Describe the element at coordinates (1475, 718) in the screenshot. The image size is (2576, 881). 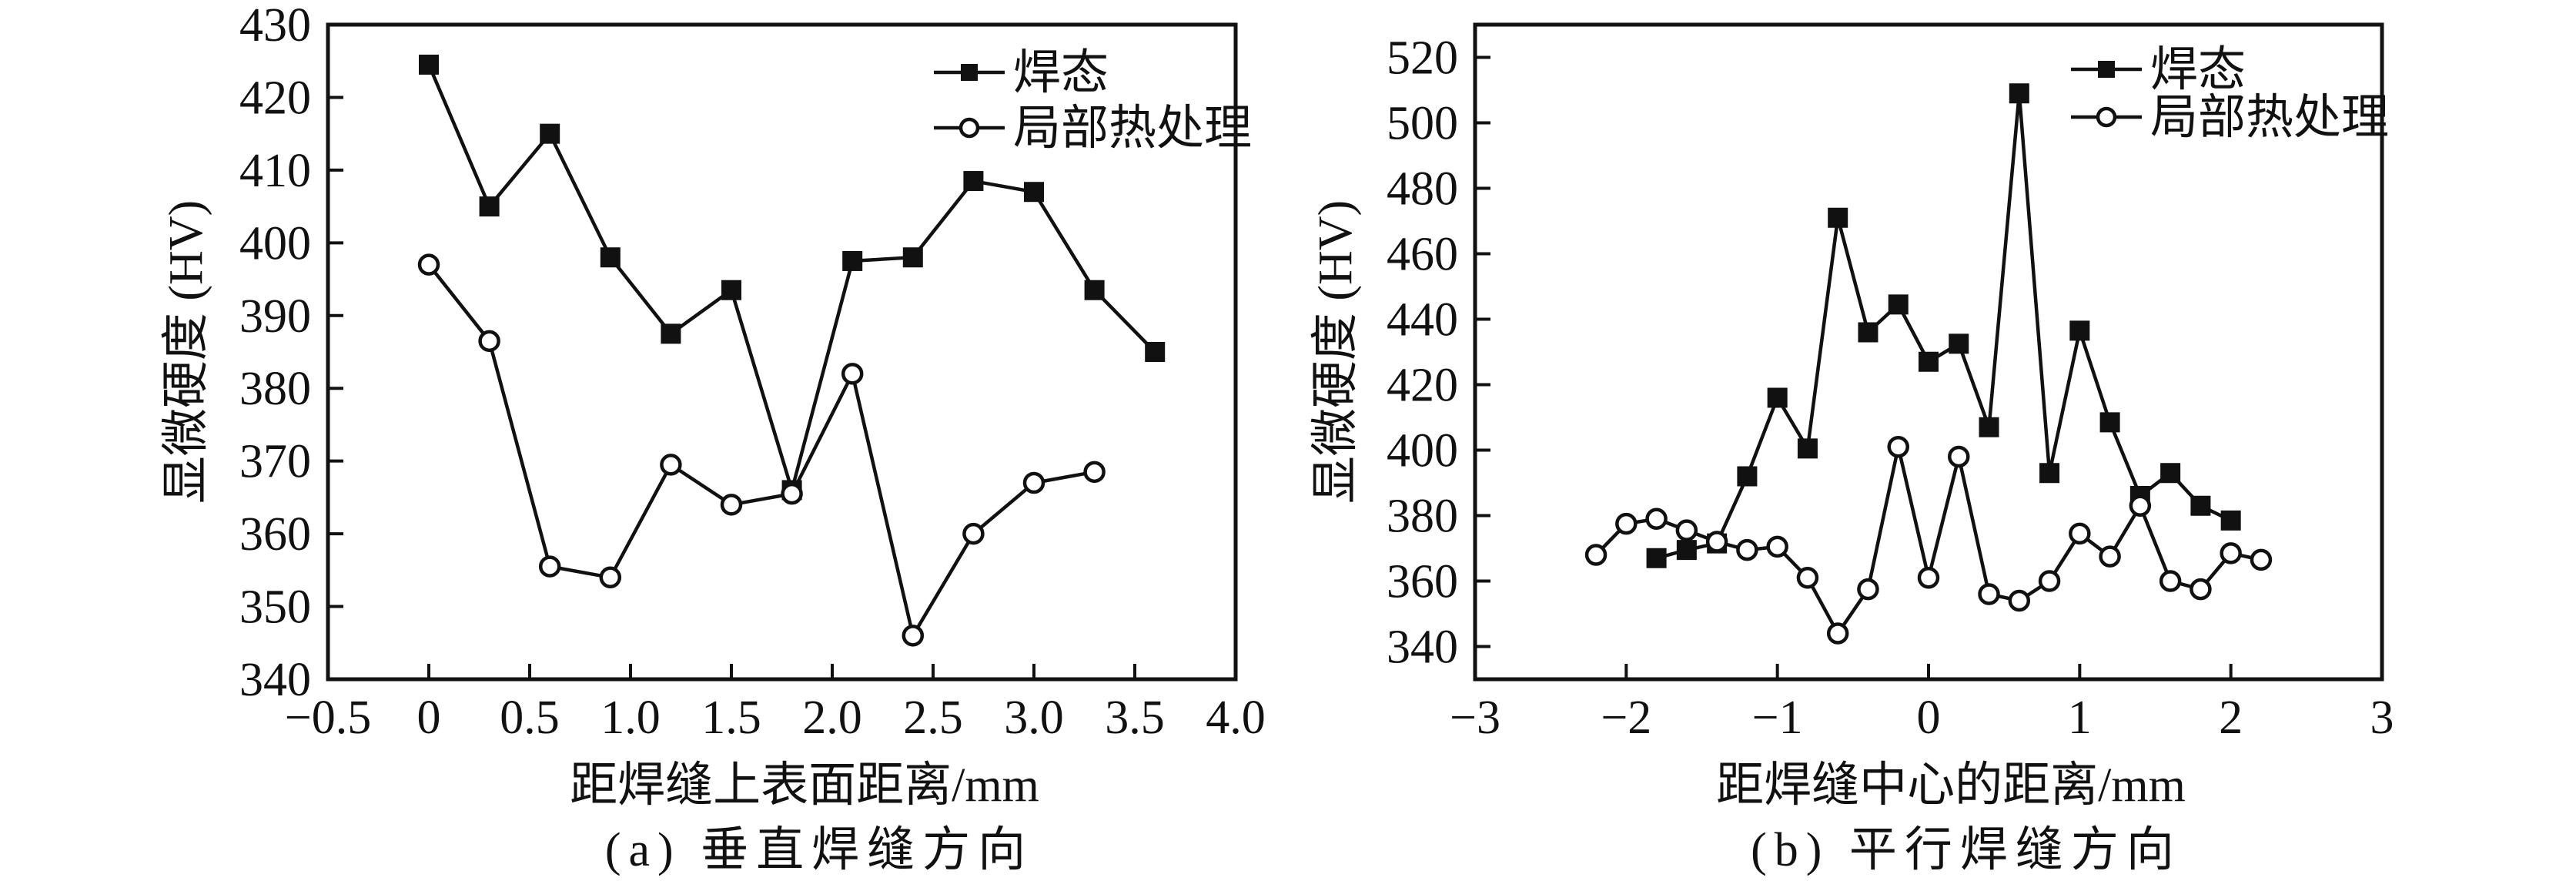
I see `panel-b-x-tick-label: −3` at that location.